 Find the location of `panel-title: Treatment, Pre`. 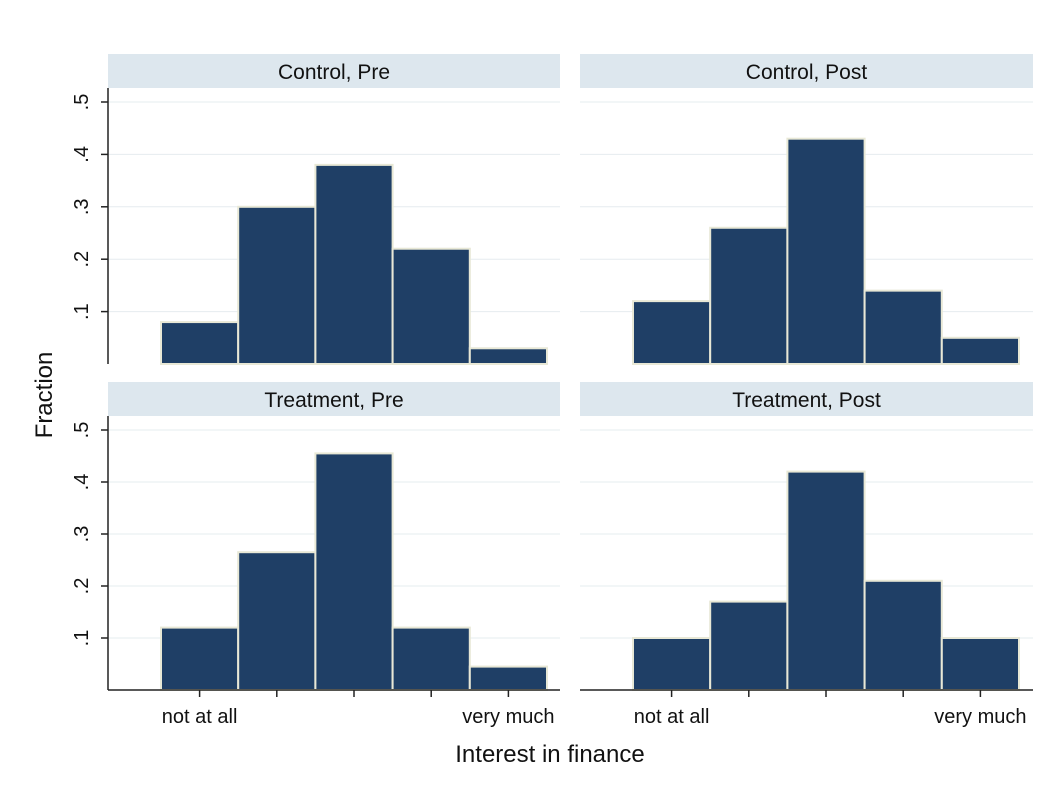

panel-title: Treatment, Pre is located at coordinates (333, 400).